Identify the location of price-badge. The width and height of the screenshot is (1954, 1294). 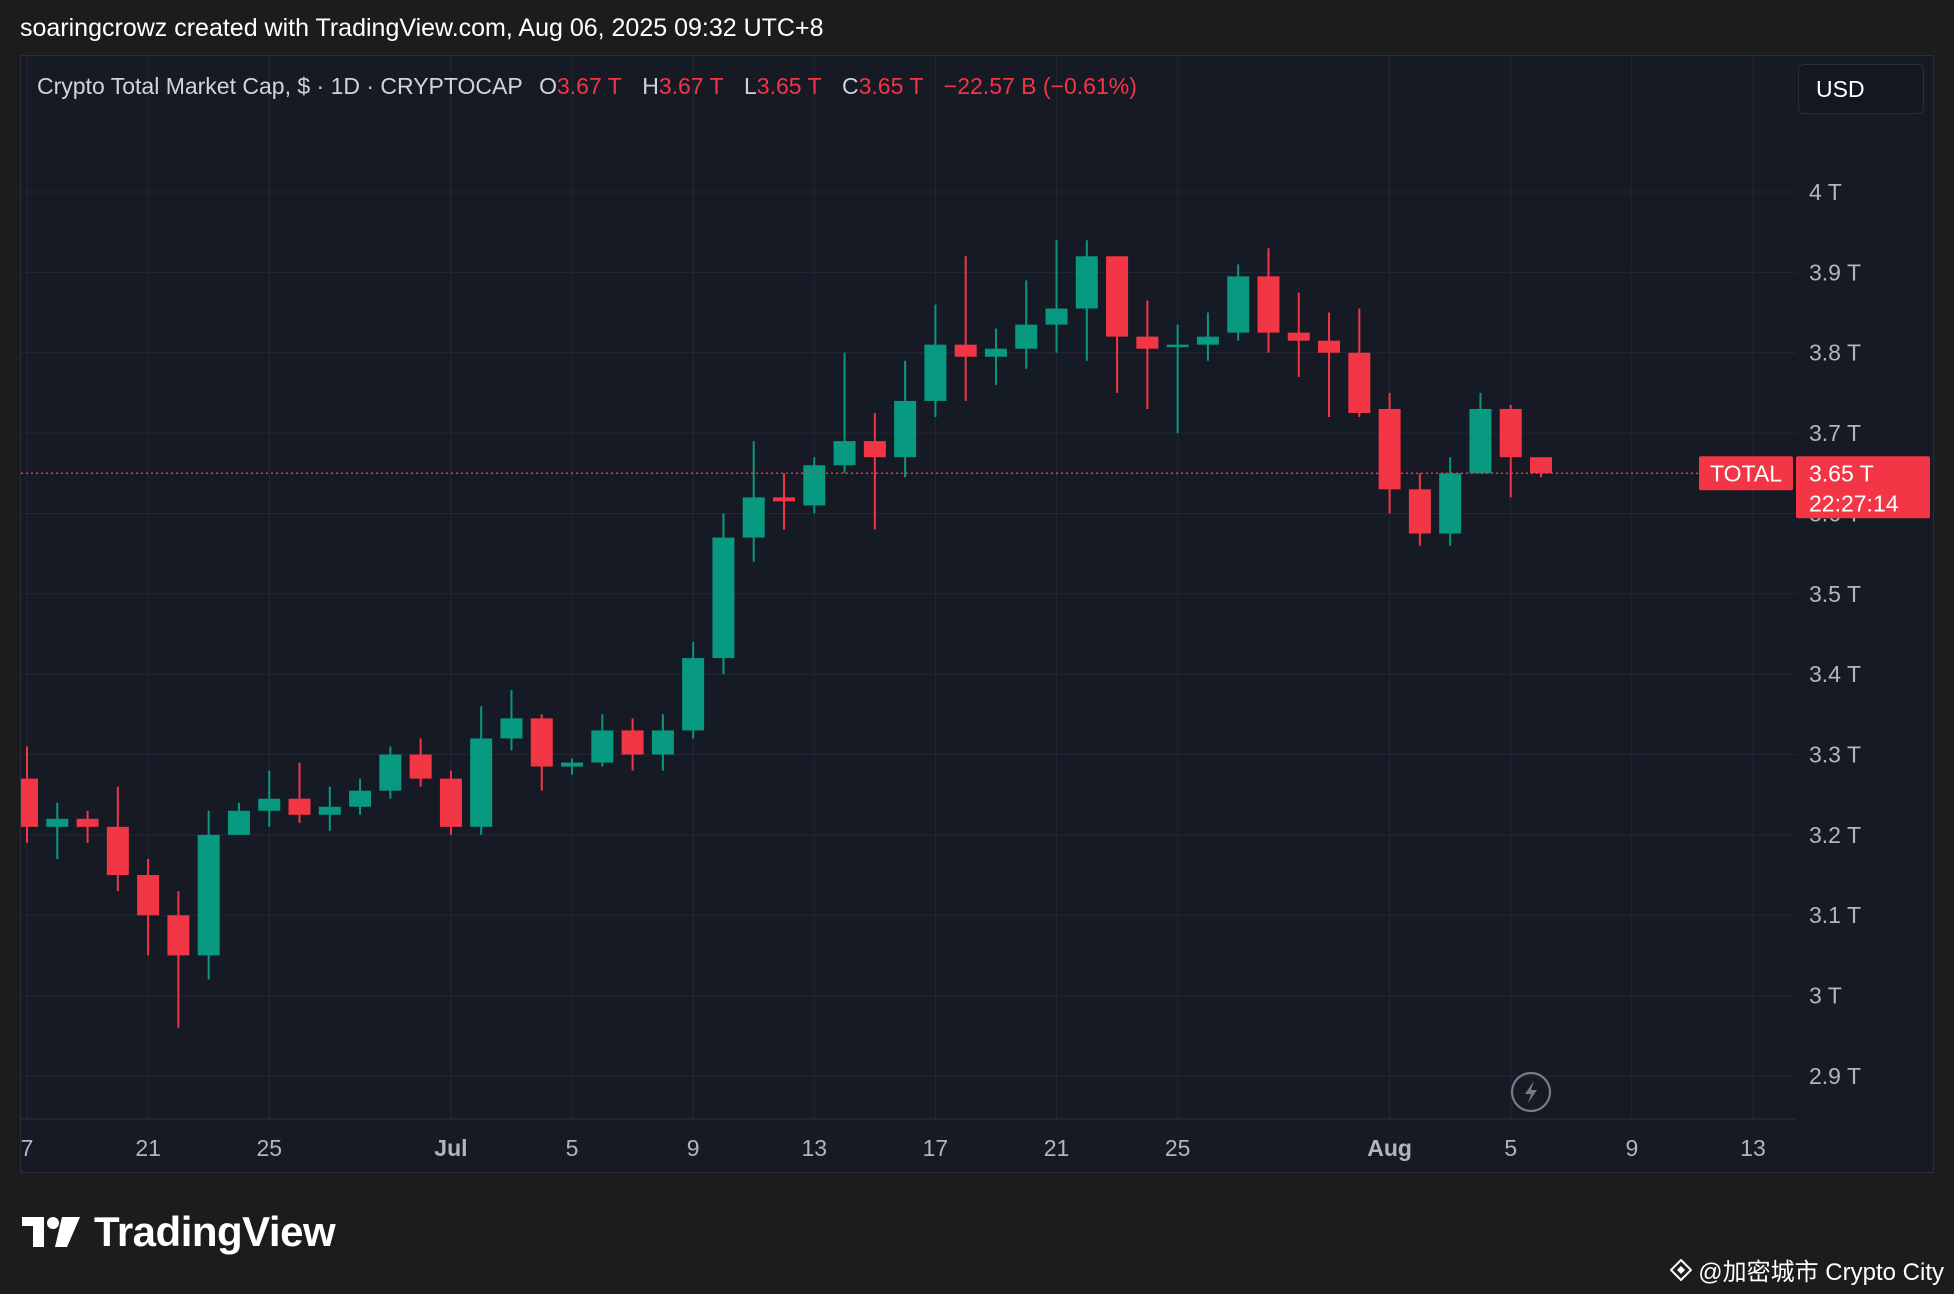
(1863, 487).